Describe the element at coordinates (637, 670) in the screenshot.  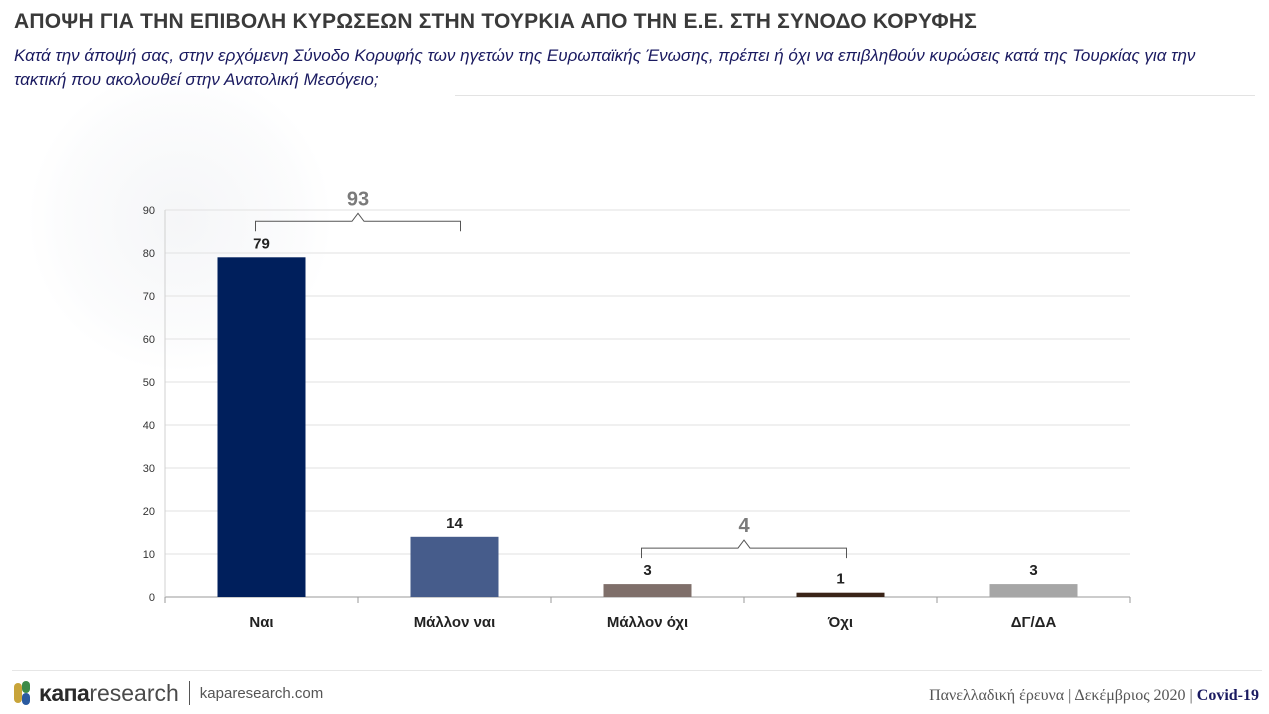
I see `footer-divider` at that location.